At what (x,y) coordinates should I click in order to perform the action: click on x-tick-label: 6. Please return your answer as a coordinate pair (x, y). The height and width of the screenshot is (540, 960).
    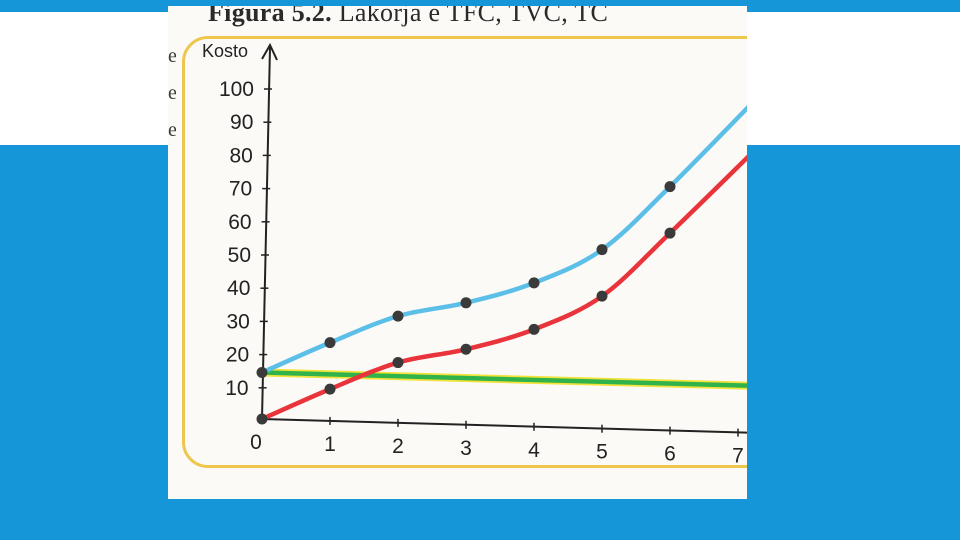
    Looking at the image, I should click on (670, 454).